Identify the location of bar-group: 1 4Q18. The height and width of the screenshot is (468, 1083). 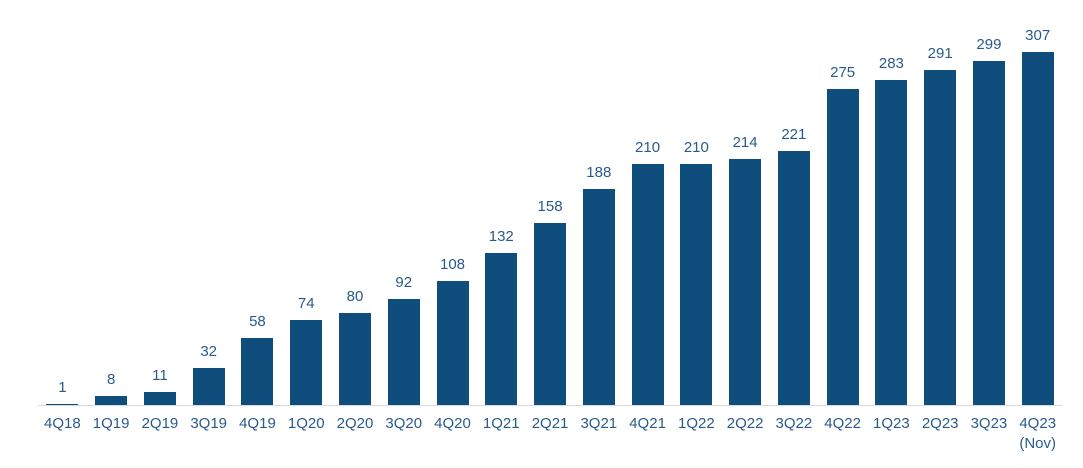
(62, 234).